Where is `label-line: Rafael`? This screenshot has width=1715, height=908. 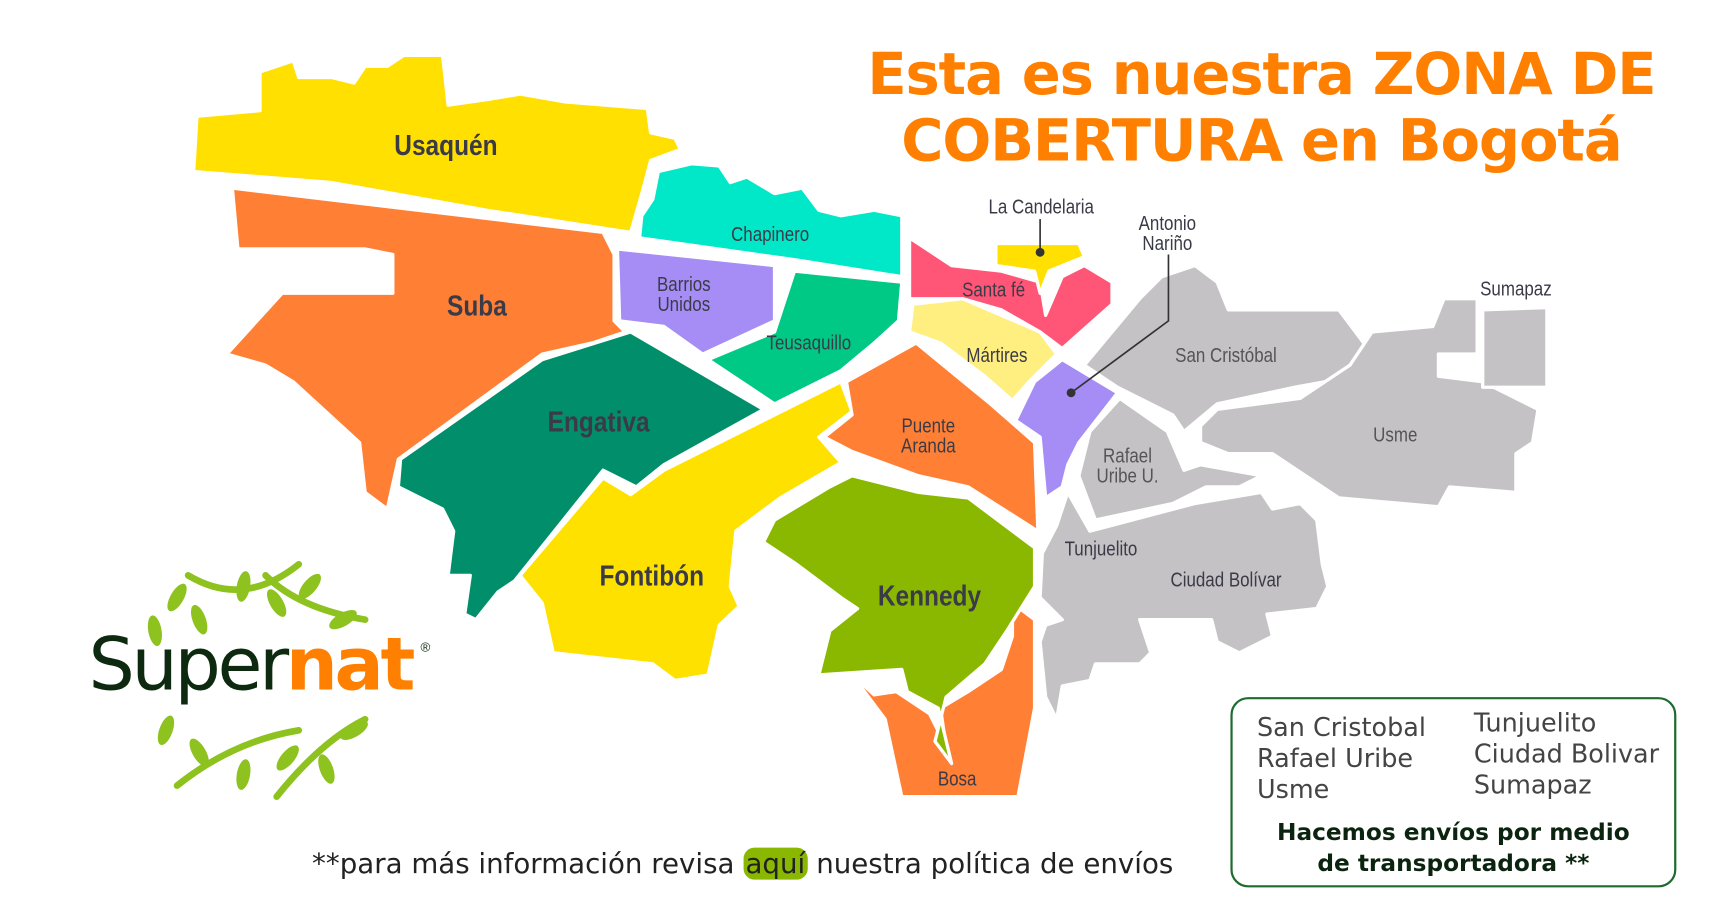
label-line: Rafael is located at coordinates (1127, 455).